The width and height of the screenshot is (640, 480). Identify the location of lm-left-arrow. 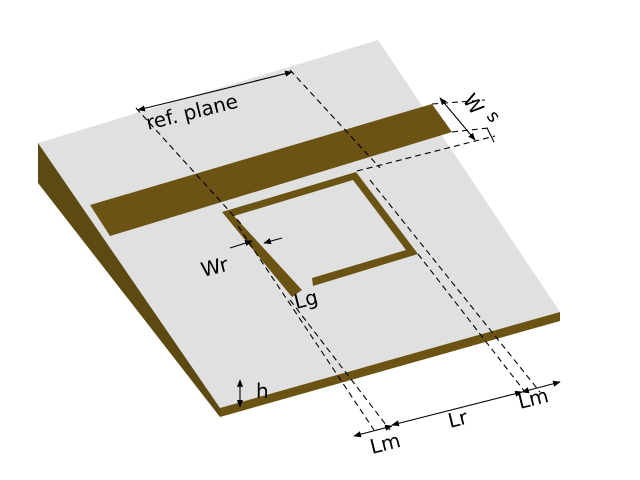
(373, 431).